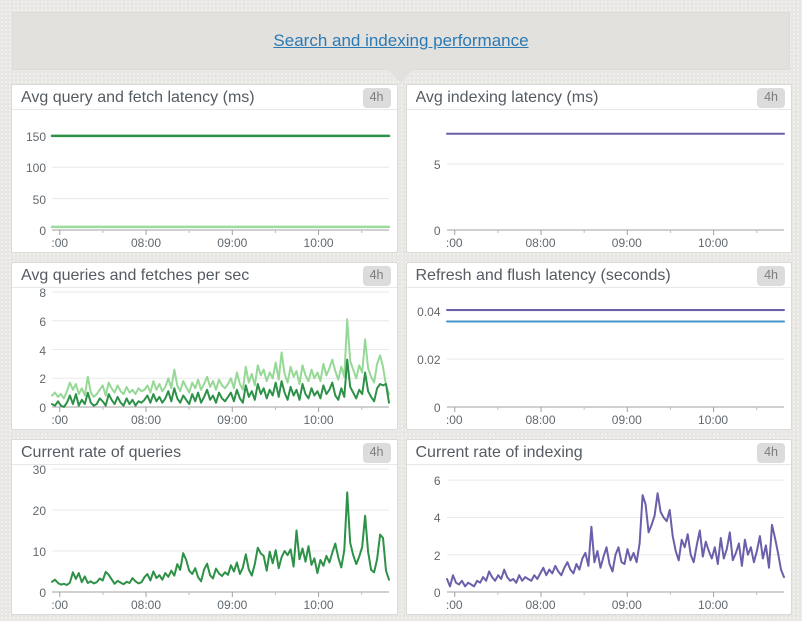 Image resolution: width=802 pixels, height=621 pixels. I want to click on panel-header: Avg queries and fetches per sec 4h, so click(204, 275).